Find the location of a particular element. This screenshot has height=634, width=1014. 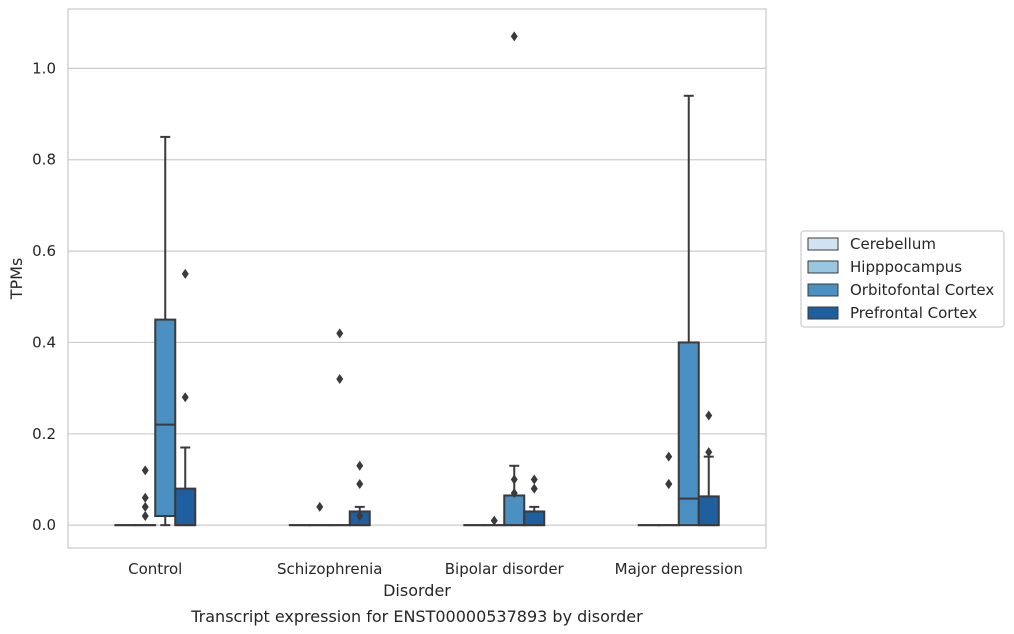

x-tick-label: Schizophrenia is located at coordinates (329, 569).